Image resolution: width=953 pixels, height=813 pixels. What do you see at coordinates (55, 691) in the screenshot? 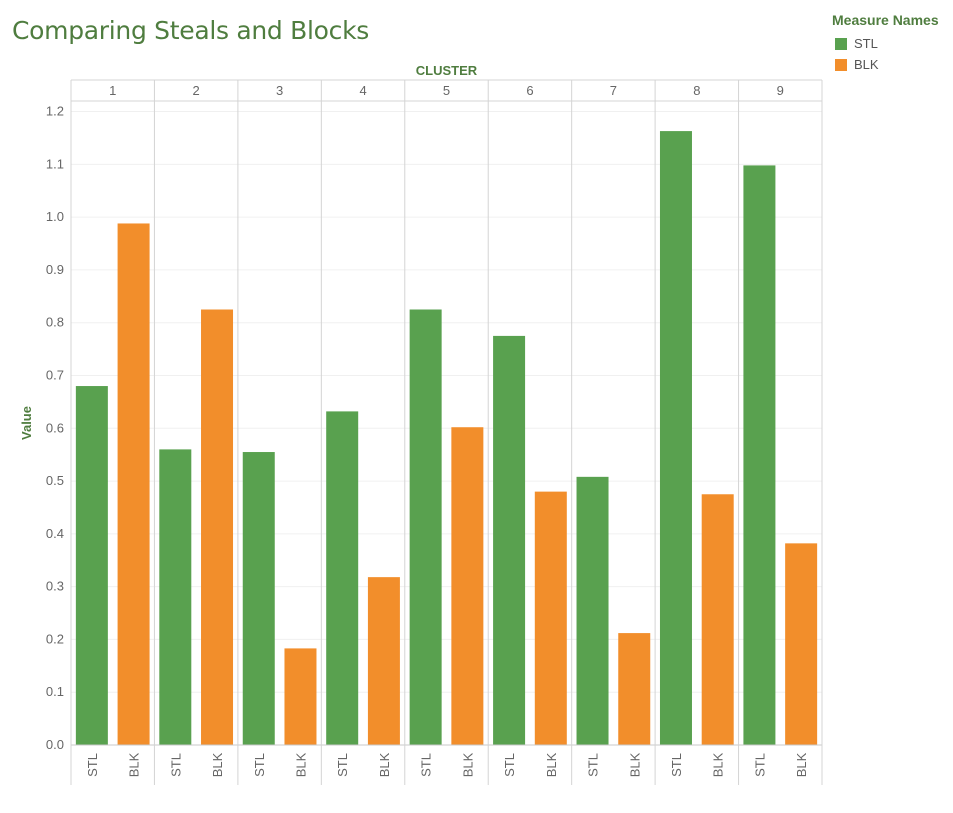
I see `y-tick-label: 0.1` at bounding box center [55, 691].